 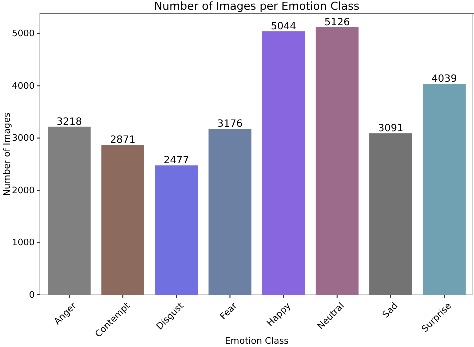 What do you see at coordinates (257, 6) in the screenshot?
I see `chart-title: Number of Images per Emotion Class` at bounding box center [257, 6].